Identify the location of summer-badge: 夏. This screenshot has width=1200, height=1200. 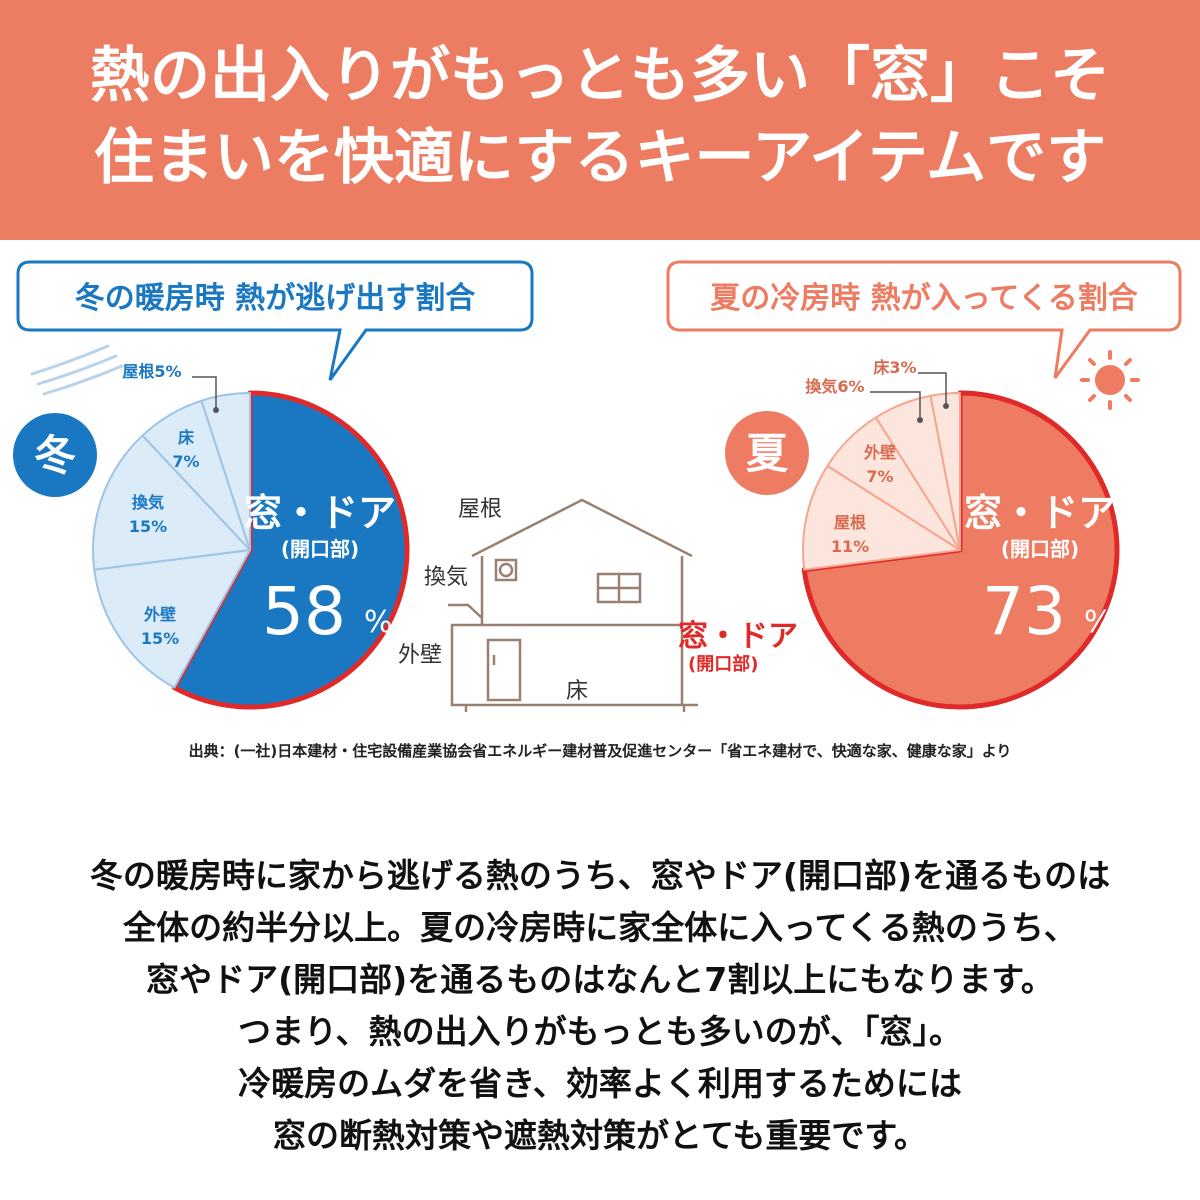
(767, 453).